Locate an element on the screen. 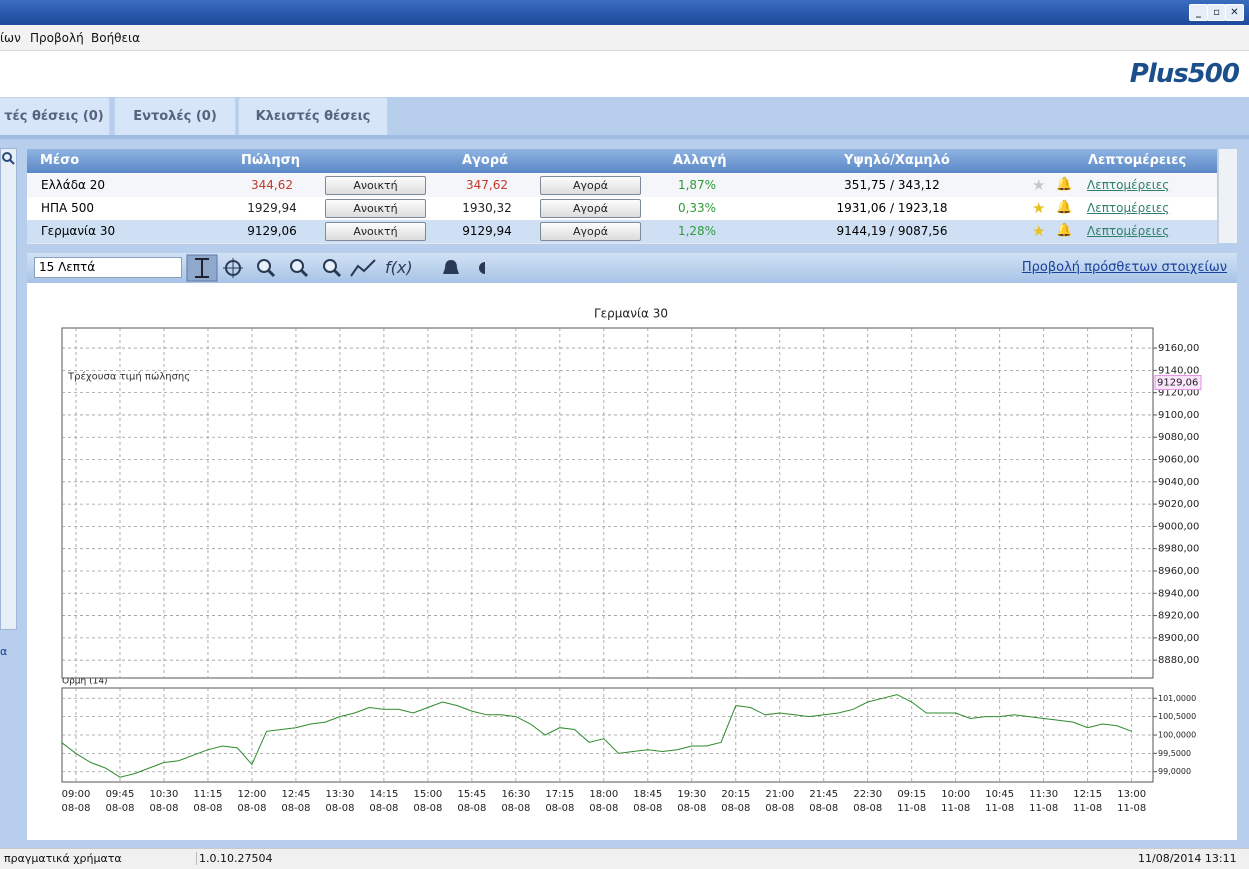 Image resolution: width=1249 pixels, height=869 pixels. side-link: α is located at coordinates (4, 651).